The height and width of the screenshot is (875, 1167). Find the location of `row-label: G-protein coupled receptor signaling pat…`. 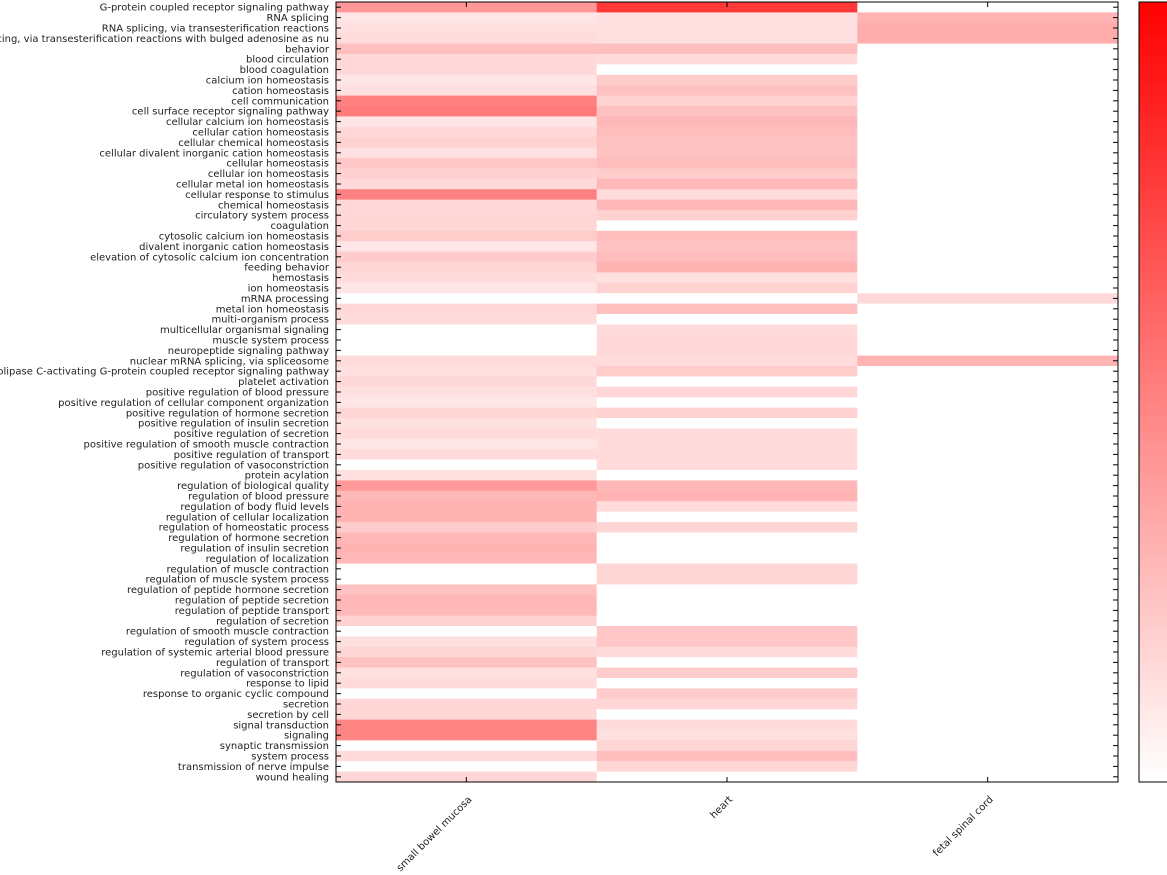

row-label: G-protein coupled receptor signaling pat… is located at coordinates (214, 8).